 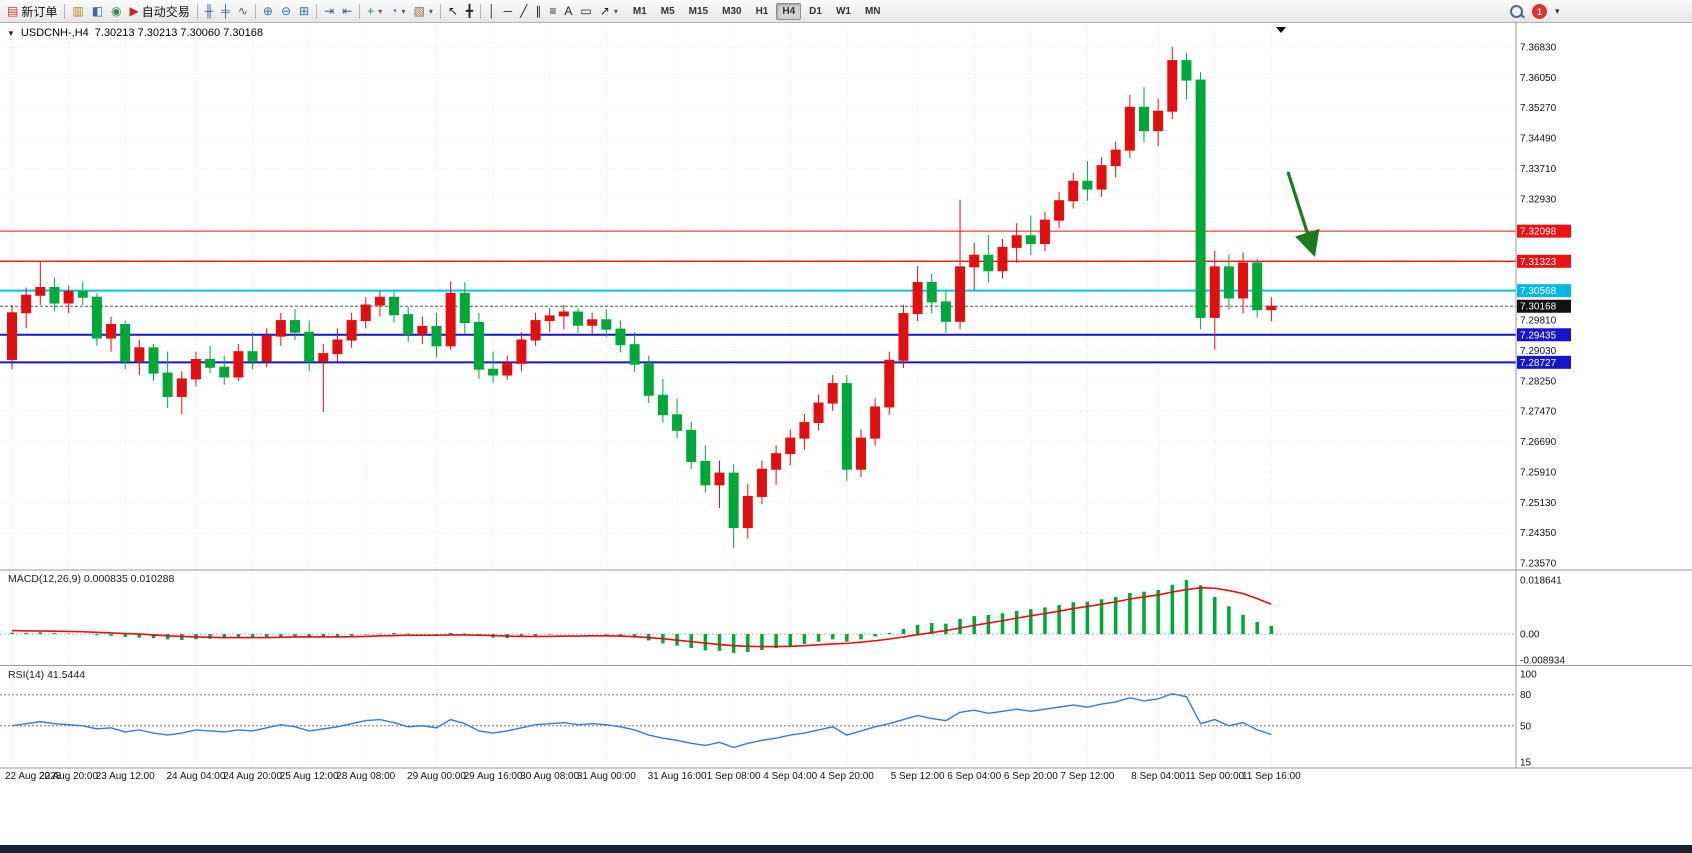 I want to click on vertical-line-icon: │, so click(x=492, y=11).